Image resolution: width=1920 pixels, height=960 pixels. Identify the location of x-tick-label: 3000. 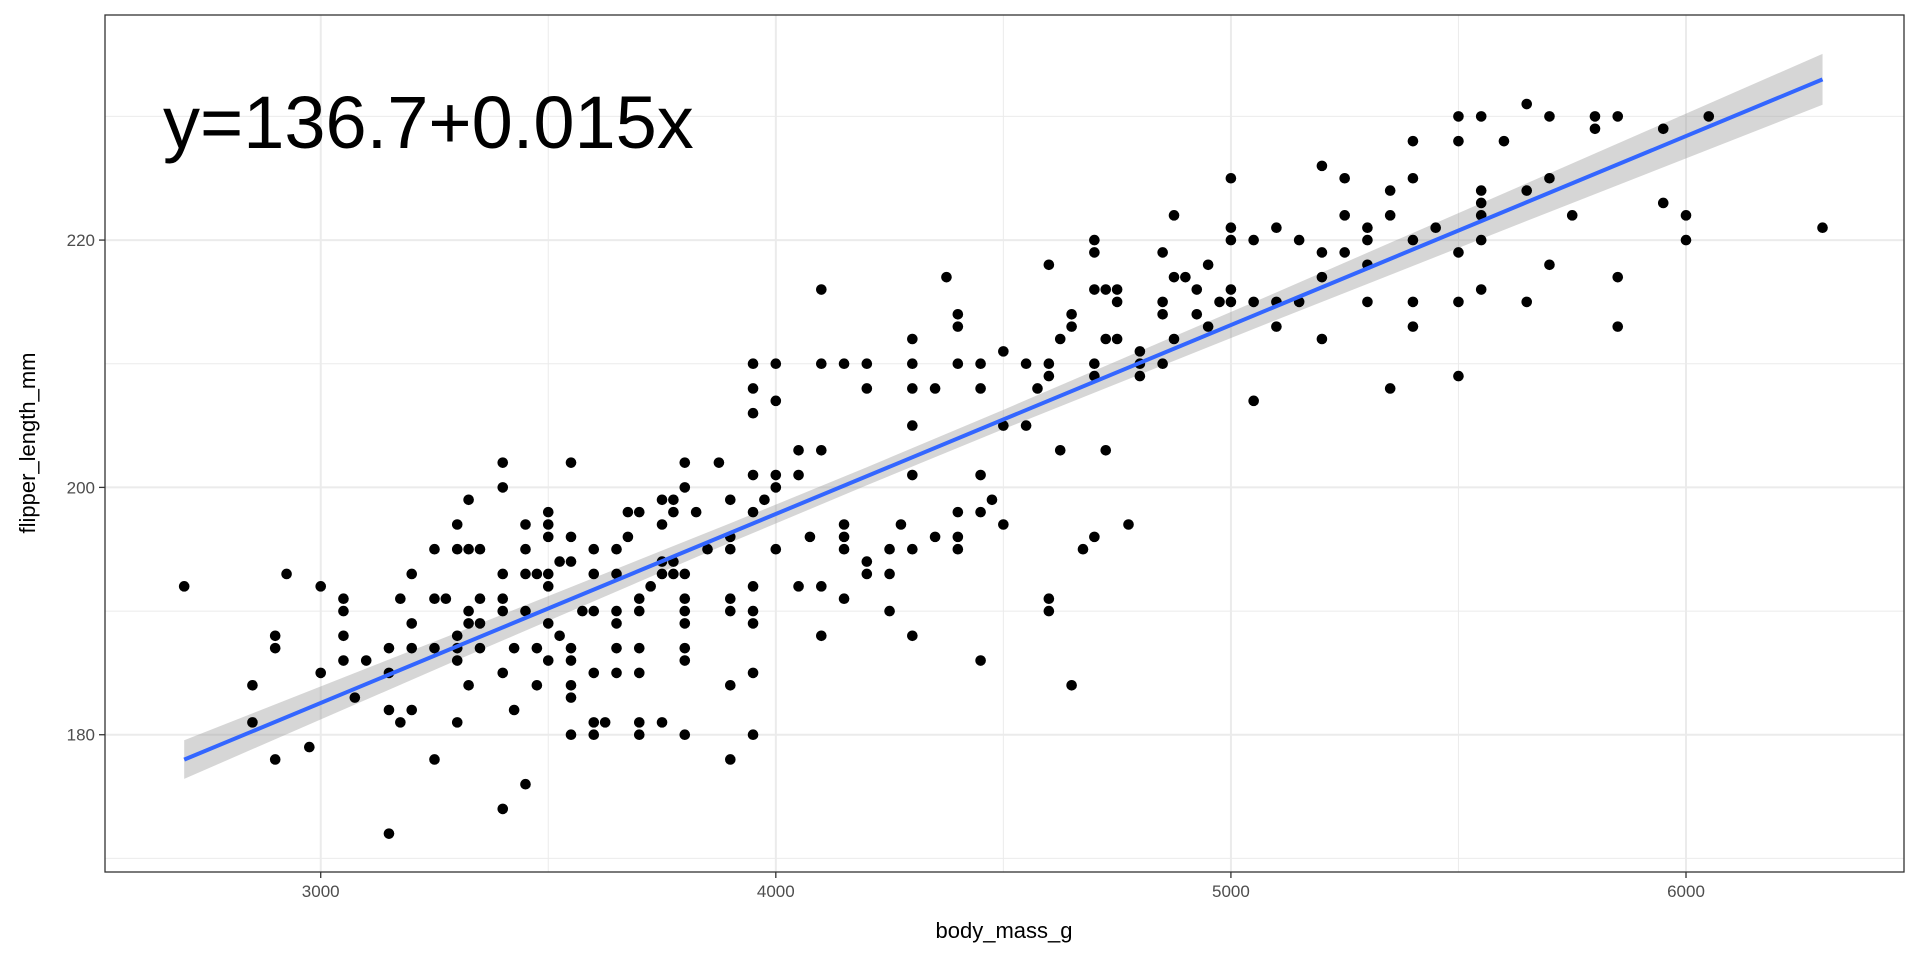
(321, 891).